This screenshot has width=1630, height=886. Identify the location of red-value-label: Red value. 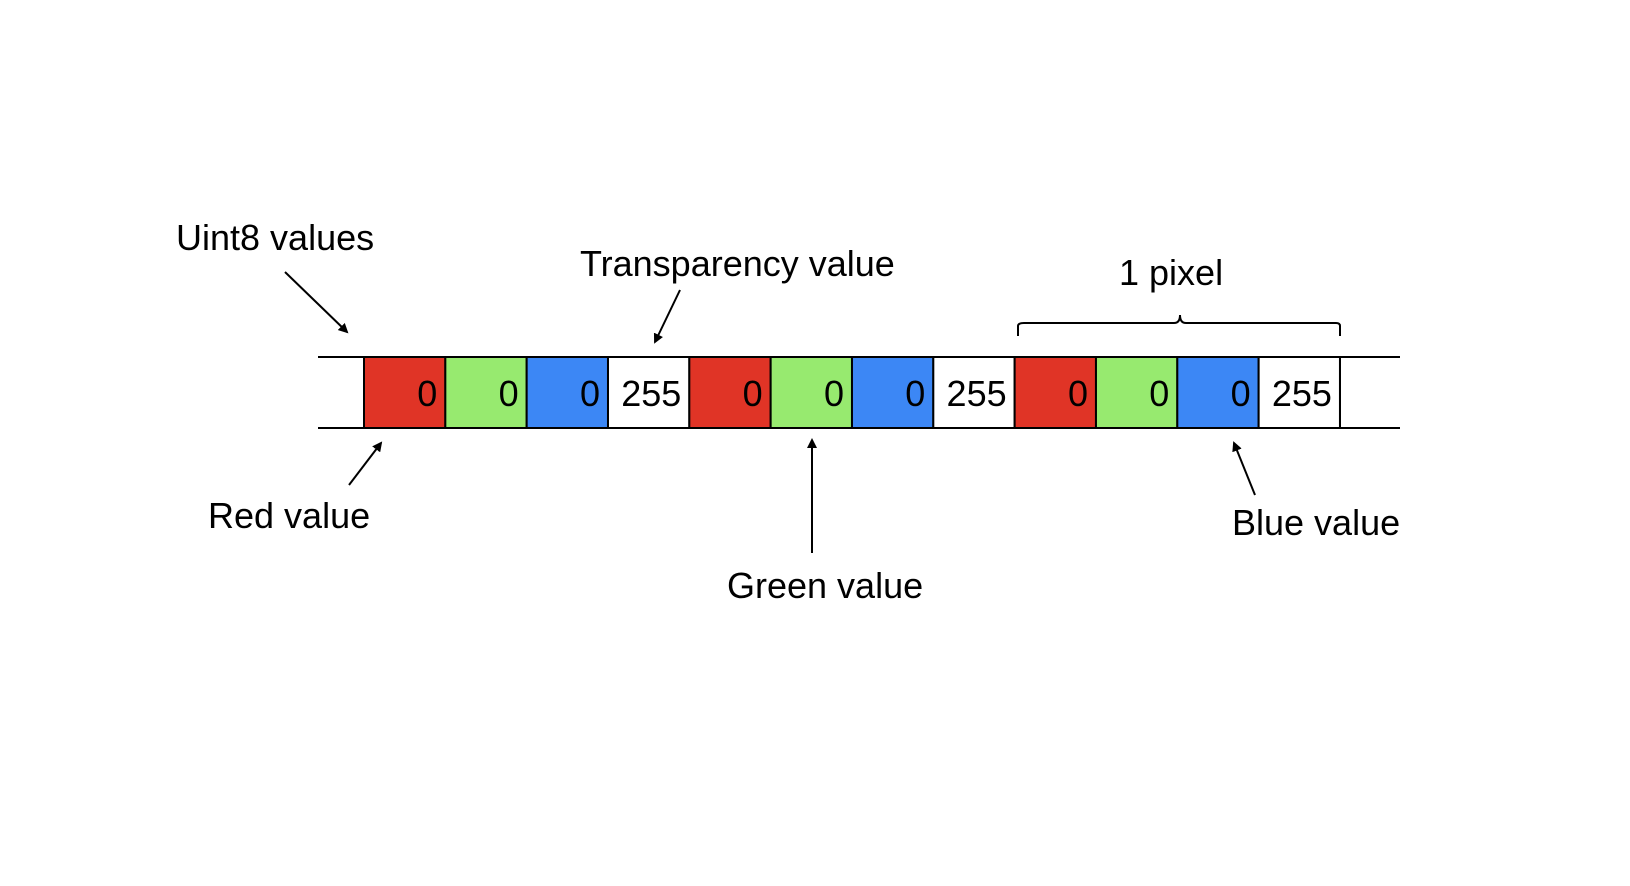
(289, 515).